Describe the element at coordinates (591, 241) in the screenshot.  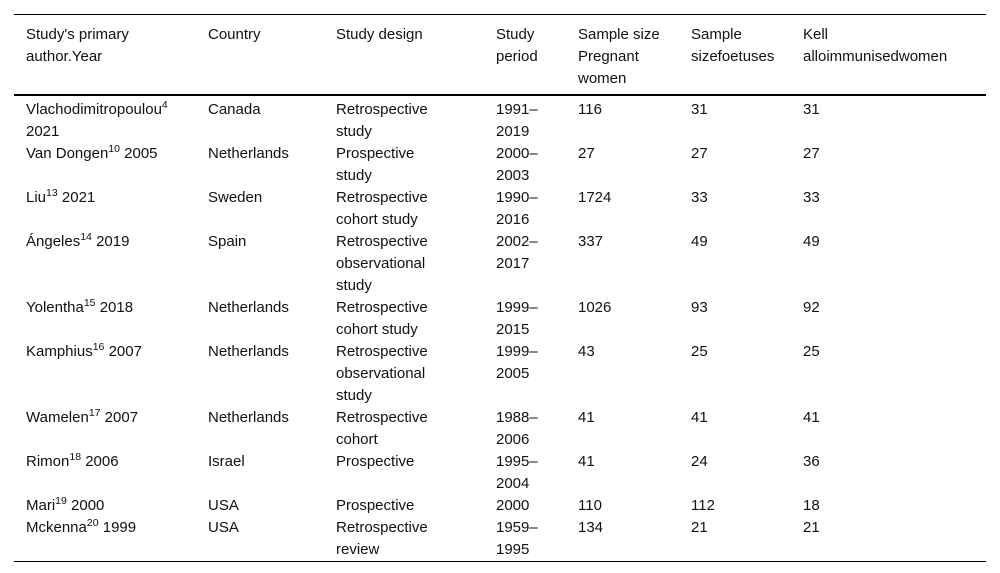
I see `cell-pregnant: 337` at that location.